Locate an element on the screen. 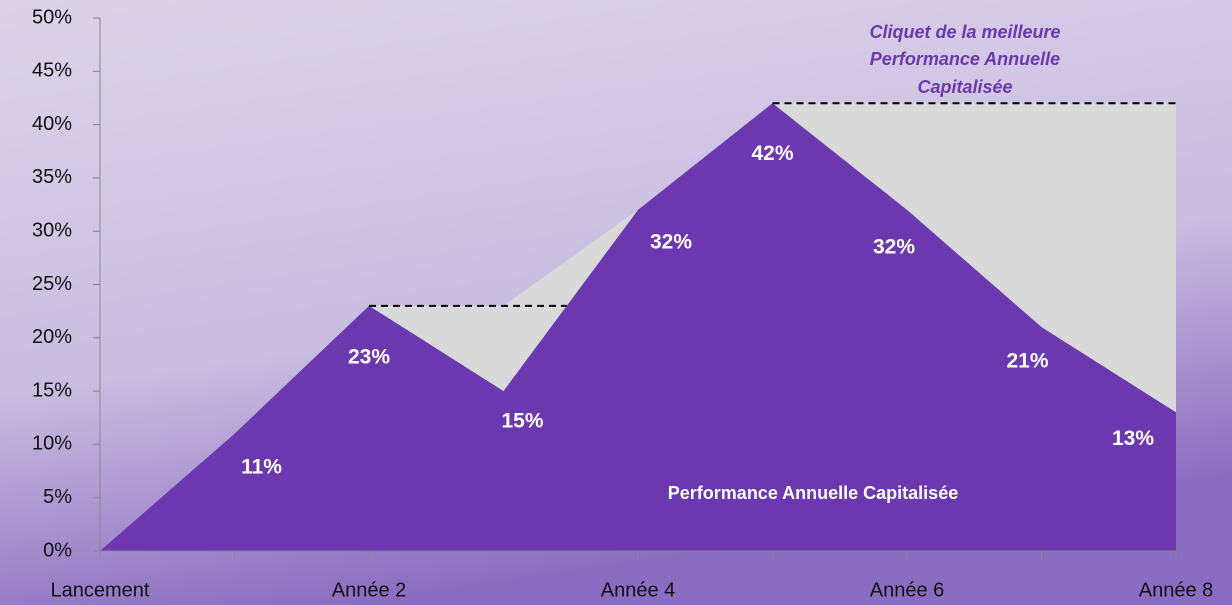  y-tick-label: 0% is located at coordinates (57, 550).